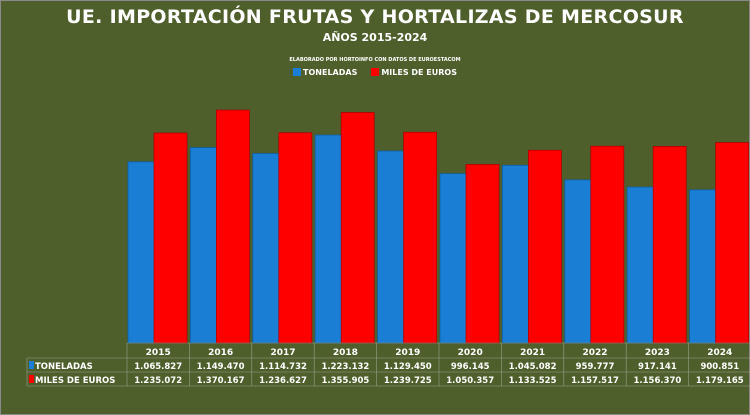 This screenshot has height=415, width=750. Describe the element at coordinates (594, 353) in the screenshot. I see `tick-label-2022: 2022` at that location.